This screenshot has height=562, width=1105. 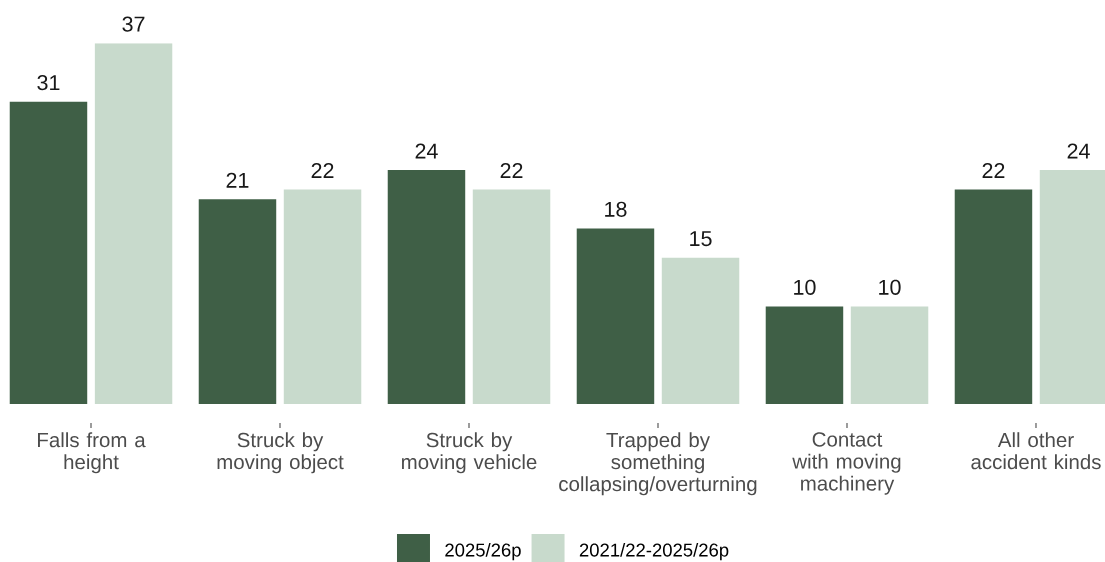 I want to click on data-label: 21, so click(x=237, y=180).